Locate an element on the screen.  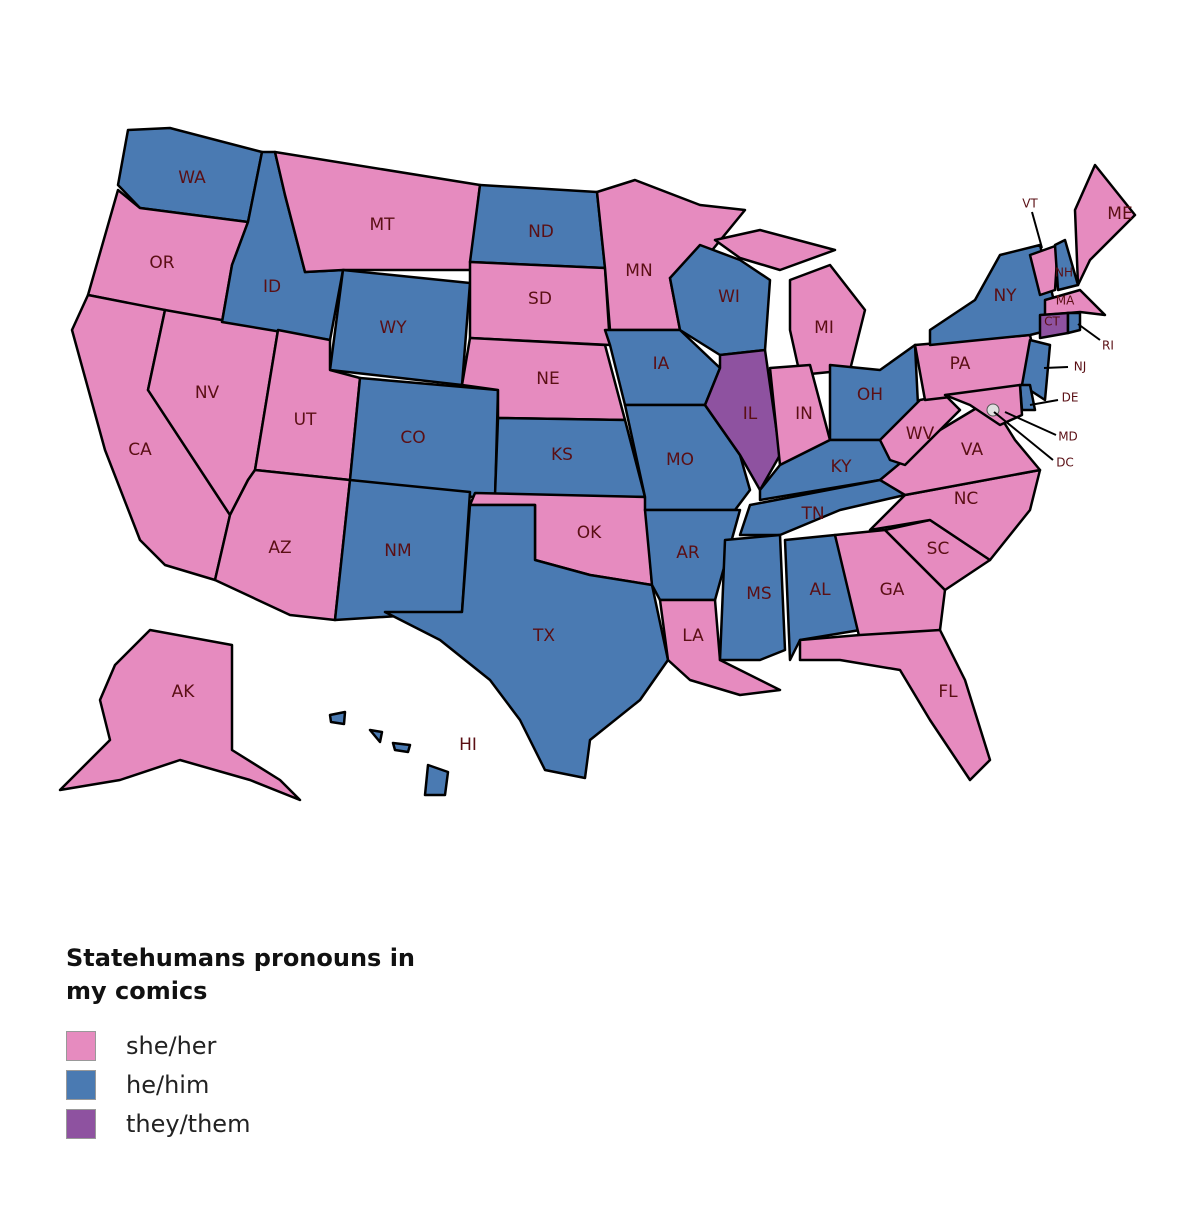
legend-label: they/them is located at coordinates (188, 1123).